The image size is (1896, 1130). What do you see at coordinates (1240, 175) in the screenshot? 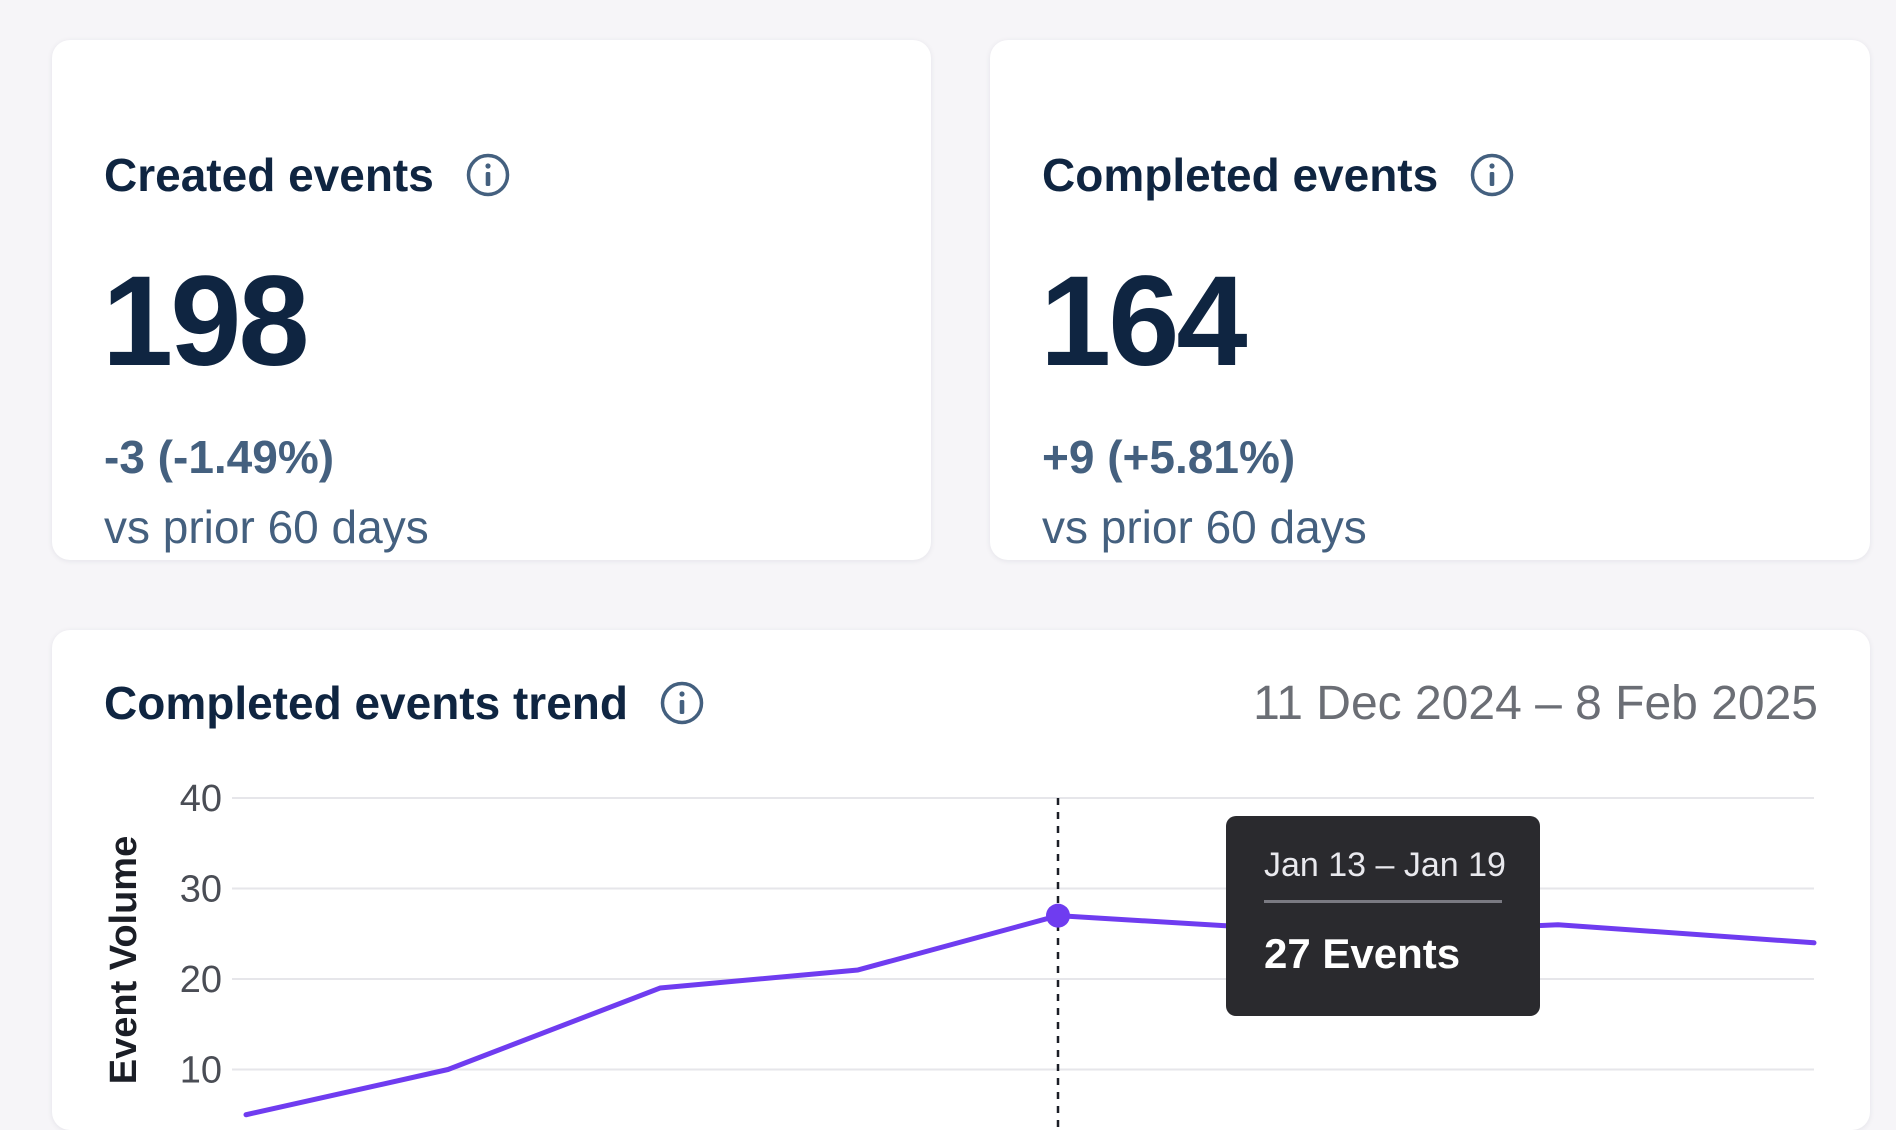
I see `completed-events-title: Completed events` at bounding box center [1240, 175].